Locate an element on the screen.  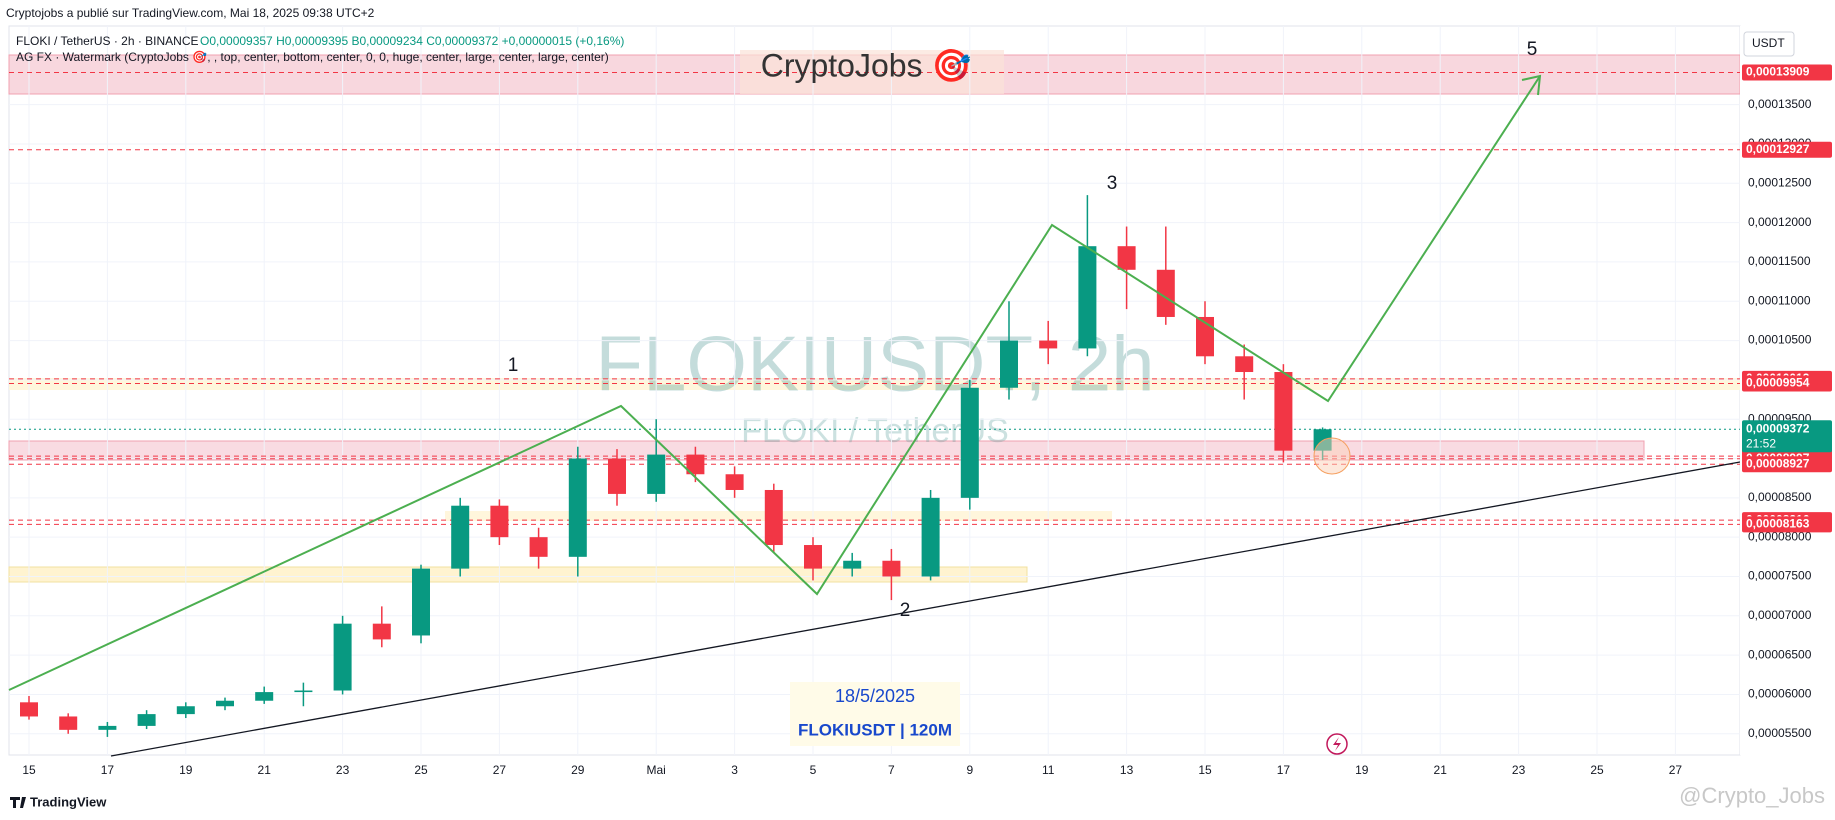
x-tick-label: 17 is located at coordinates (108, 770).